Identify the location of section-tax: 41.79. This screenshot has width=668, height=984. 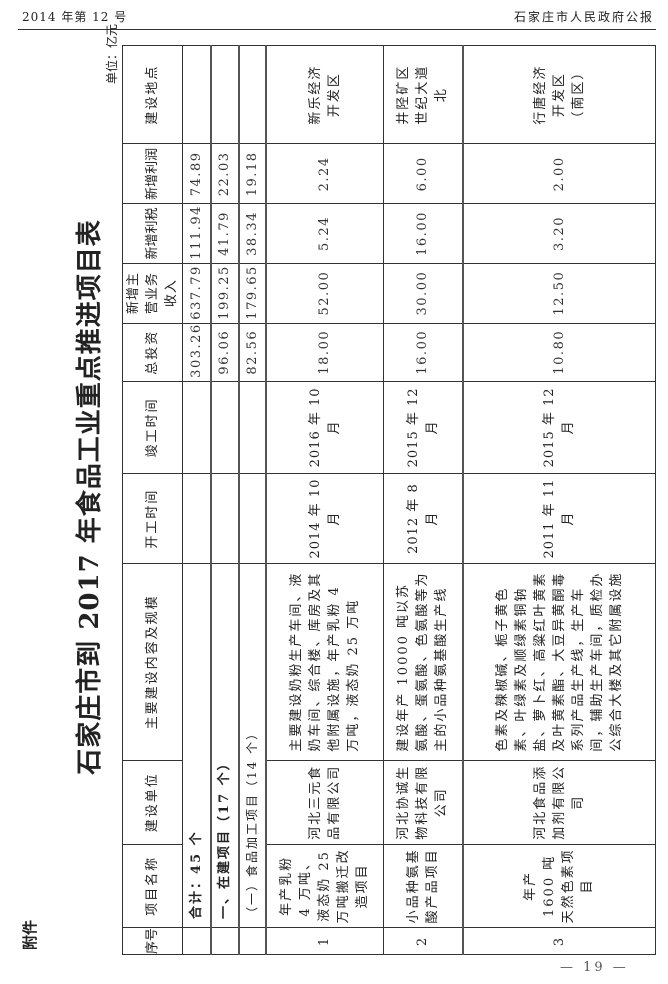
(224, 233).